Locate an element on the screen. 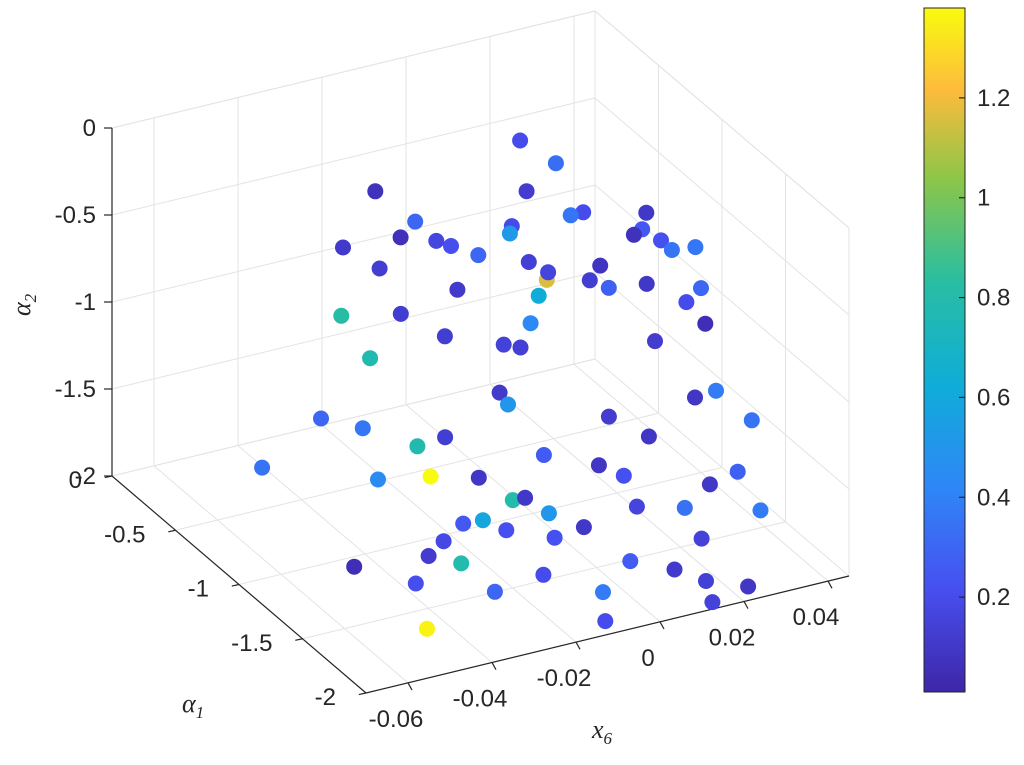 Image resolution: width=1024 pixels, height=765 pixels. x-tick-label: 0.02 is located at coordinates (732, 637).